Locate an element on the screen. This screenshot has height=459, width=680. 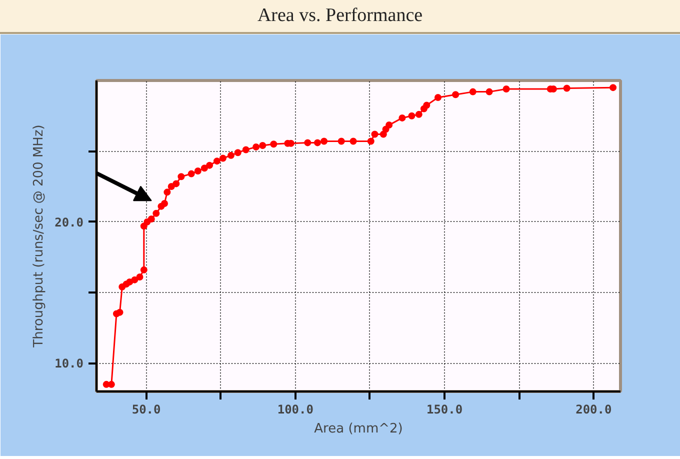
x-axis-title: Area (mm^2) is located at coordinates (358, 429).